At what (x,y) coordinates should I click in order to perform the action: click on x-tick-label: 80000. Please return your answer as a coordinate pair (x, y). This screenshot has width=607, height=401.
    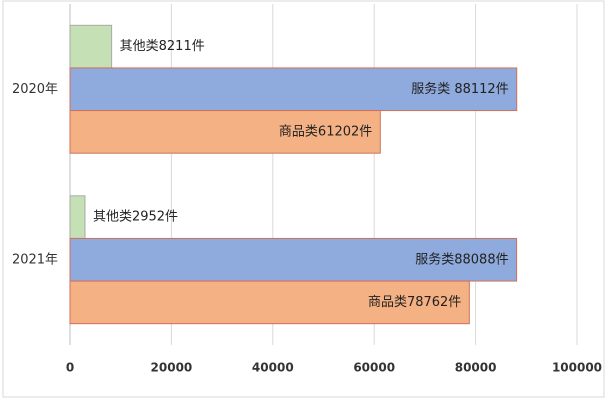
    Looking at the image, I should click on (476, 368).